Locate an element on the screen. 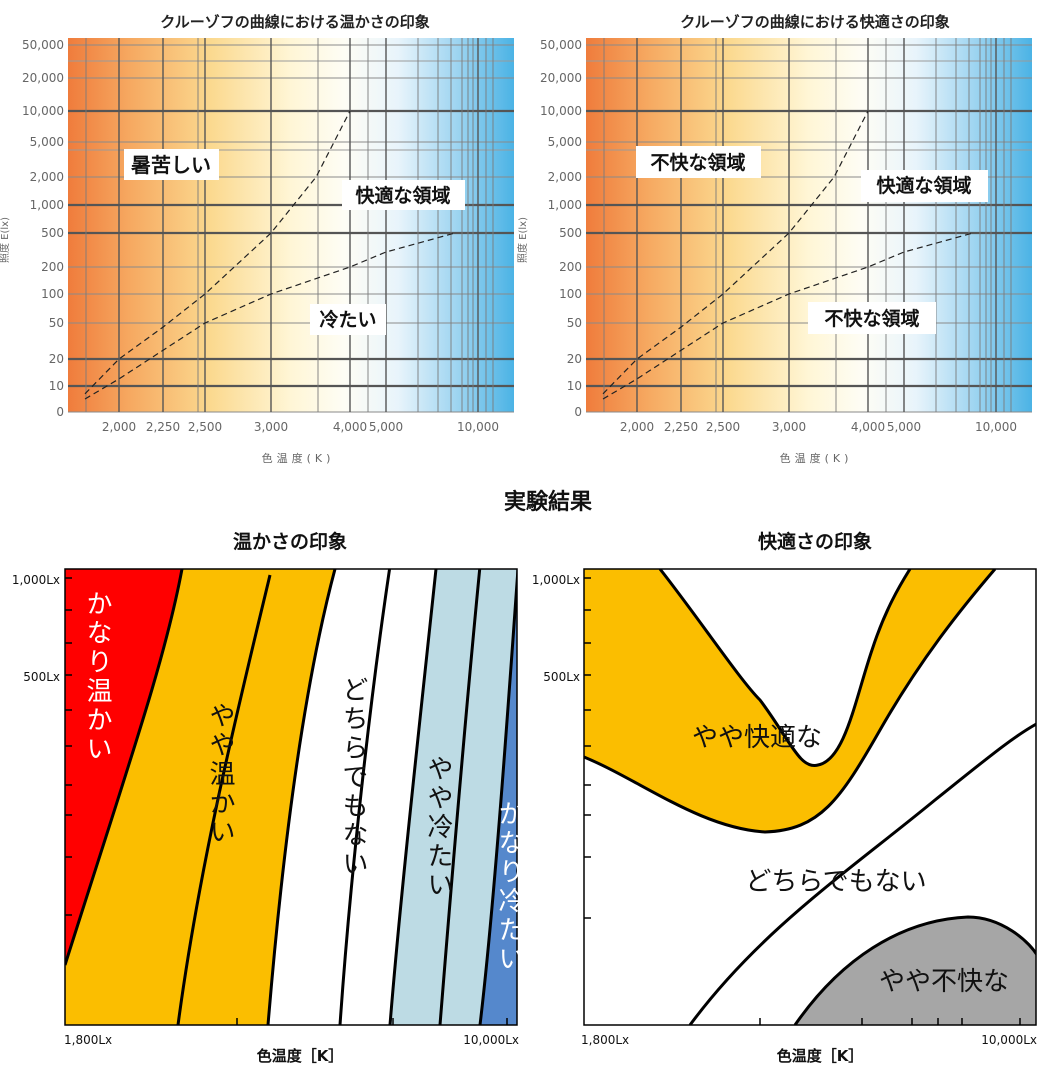 The image size is (1039, 1077). y-tick-label: 20,000 is located at coordinates (43, 78).